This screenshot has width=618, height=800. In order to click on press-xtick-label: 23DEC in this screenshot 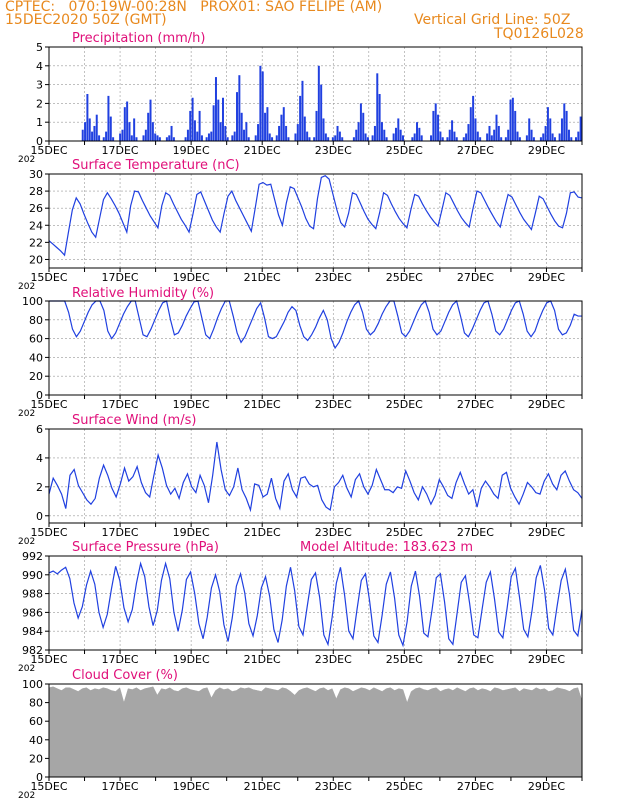, I will do `click(333, 659)`.